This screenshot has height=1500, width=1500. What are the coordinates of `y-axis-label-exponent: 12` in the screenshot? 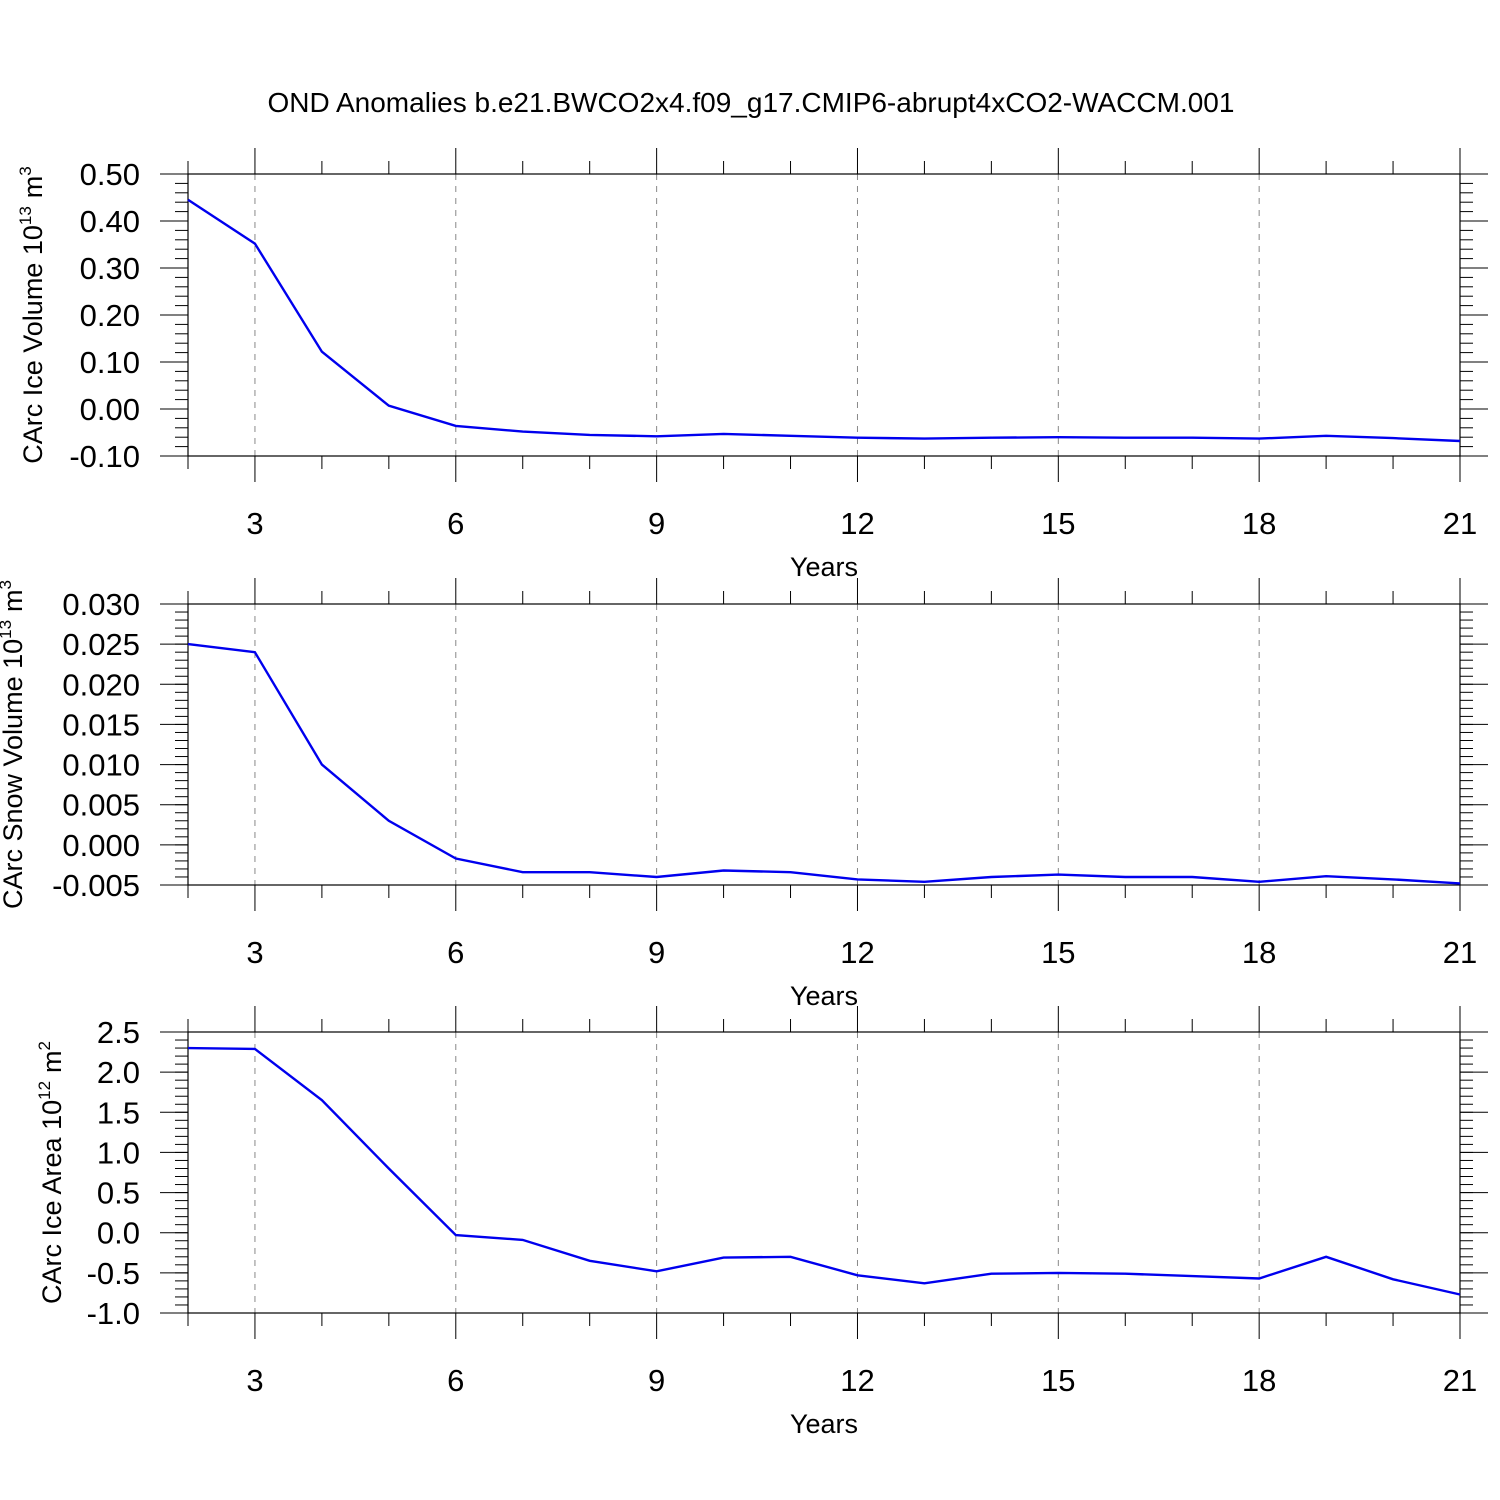 It's located at (44, 1090).